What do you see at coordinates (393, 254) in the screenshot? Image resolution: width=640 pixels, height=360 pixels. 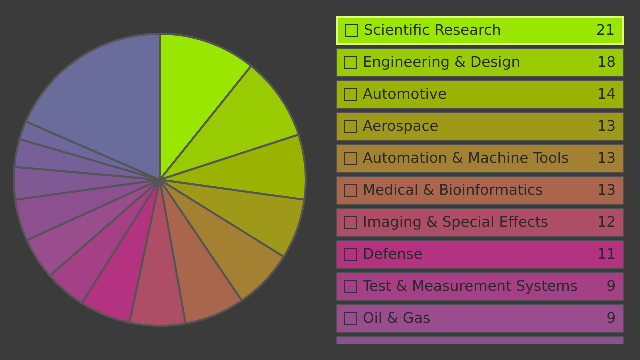 I see `legend-label: Defense` at bounding box center [393, 254].